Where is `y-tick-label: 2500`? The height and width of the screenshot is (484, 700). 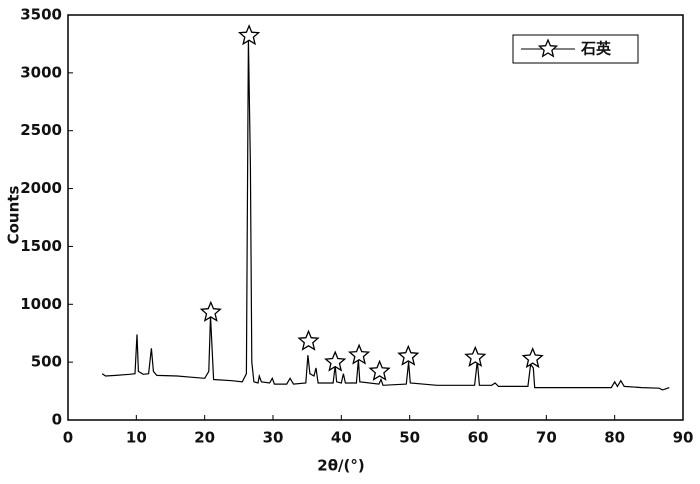
y-tick-label: 2500 is located at coordinates (41, 130).